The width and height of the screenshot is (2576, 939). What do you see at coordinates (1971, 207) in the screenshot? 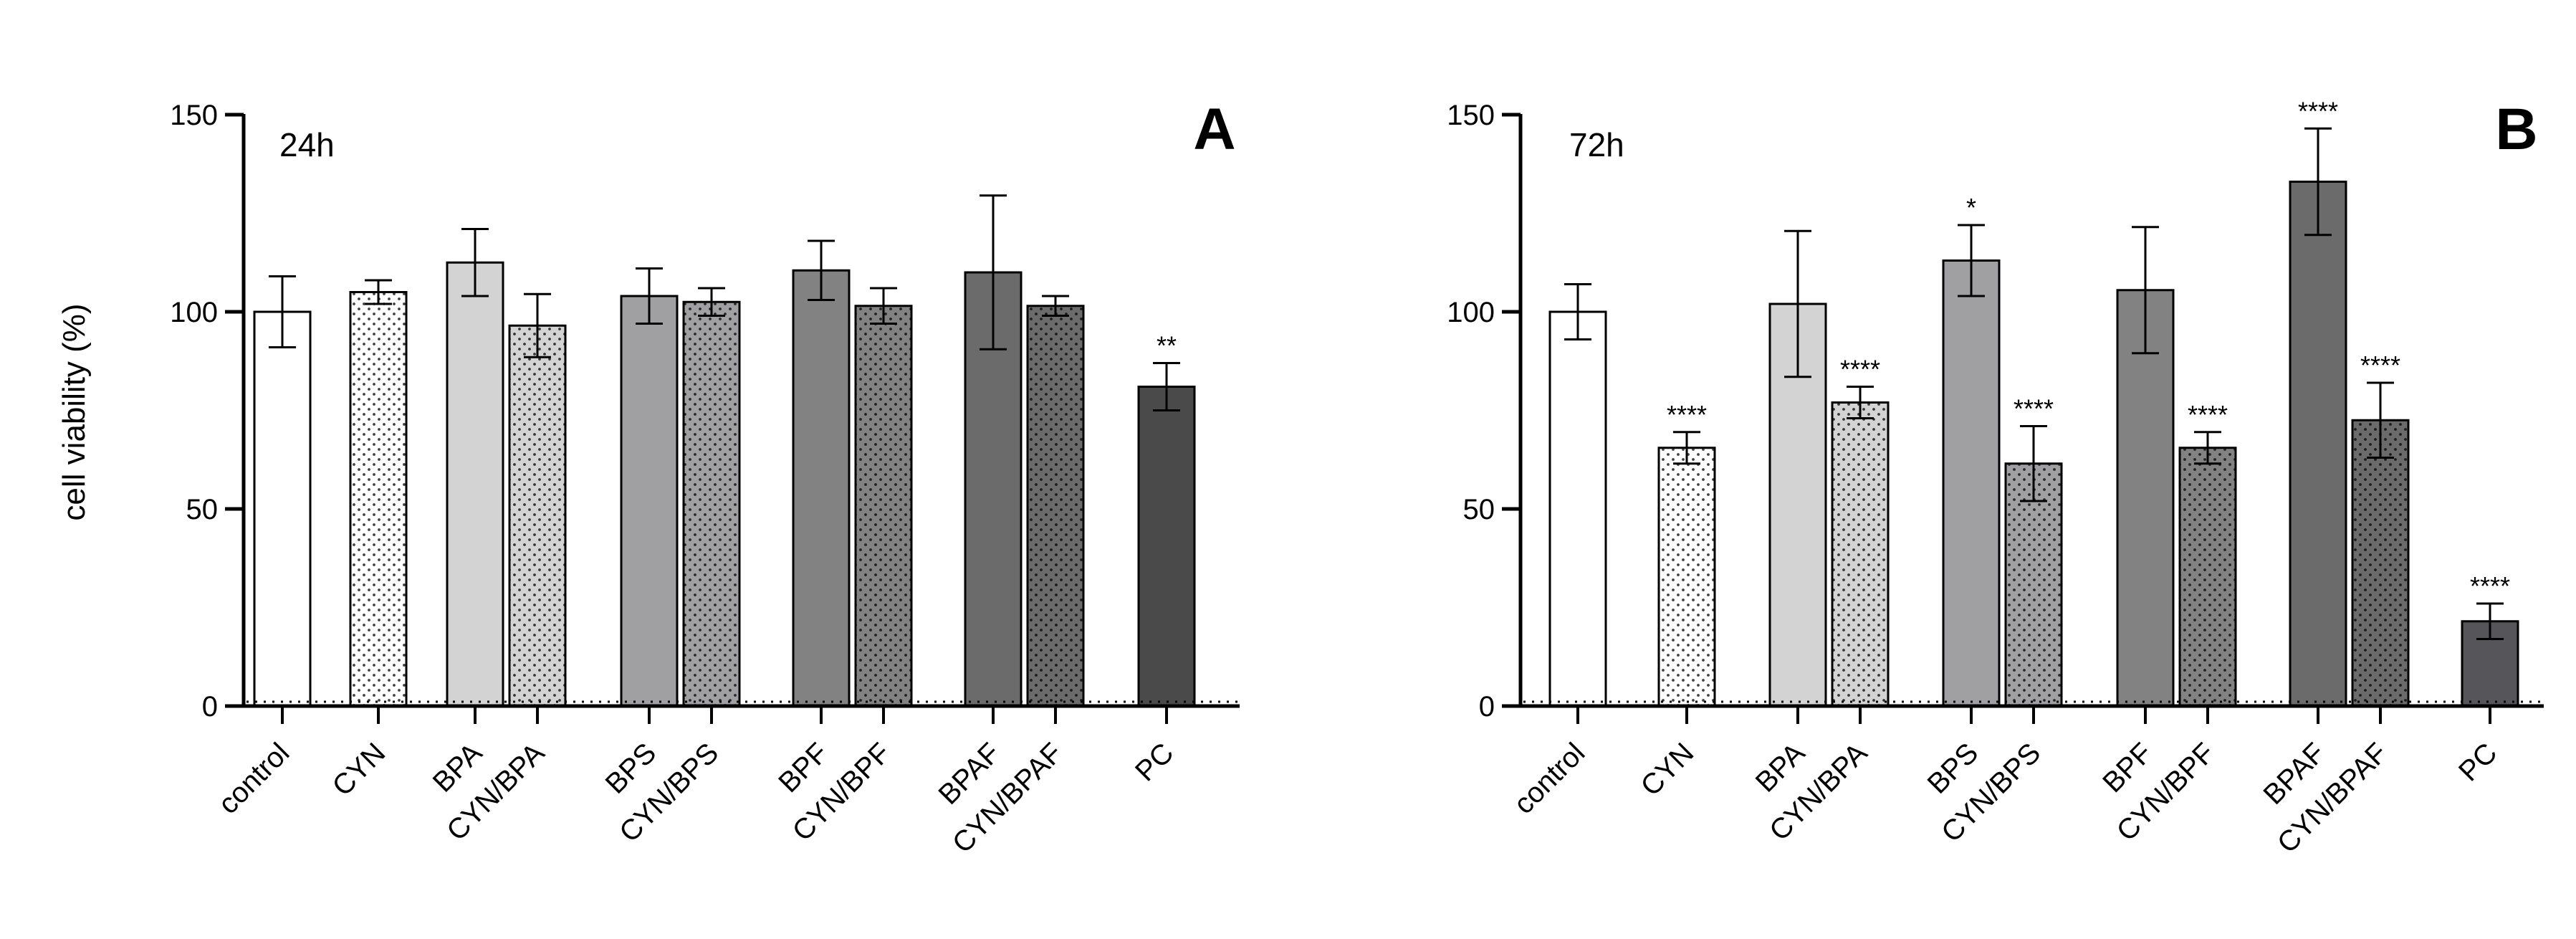
I see `significance-label: *` at bounding box center [1971, 207].